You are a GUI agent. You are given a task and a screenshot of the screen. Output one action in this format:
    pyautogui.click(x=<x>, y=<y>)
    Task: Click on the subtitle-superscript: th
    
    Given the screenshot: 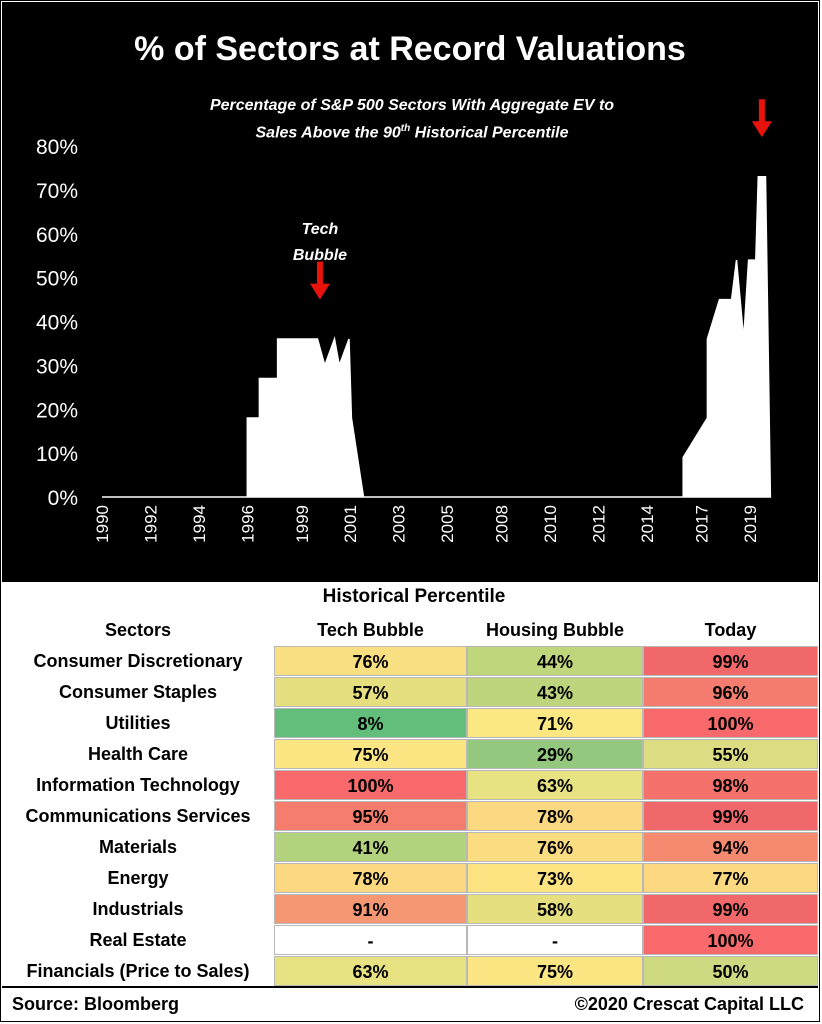 What is the action you would take?
    pyautogui.click(x=405, y=128)
    